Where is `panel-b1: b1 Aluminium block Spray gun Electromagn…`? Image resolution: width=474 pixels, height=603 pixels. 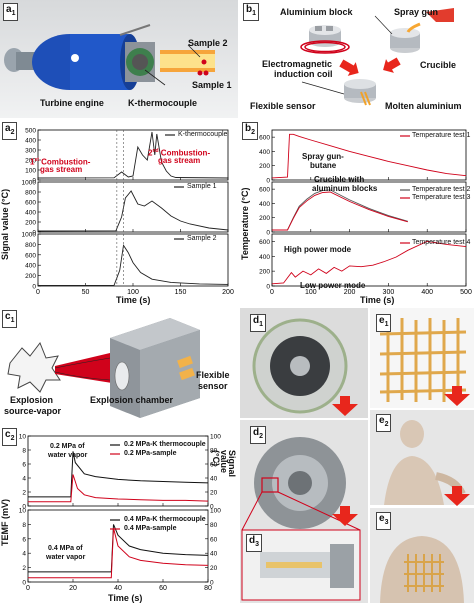 panel-b1: b1 Aluminium block Spray gun Electromagn… is located at coordinates (357, 59).